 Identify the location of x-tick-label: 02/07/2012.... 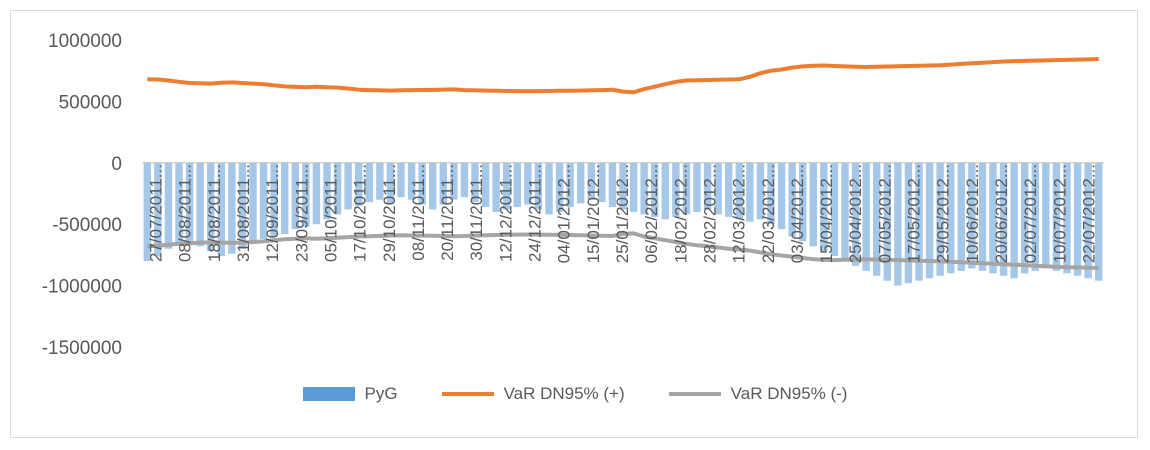
(1030, 213).